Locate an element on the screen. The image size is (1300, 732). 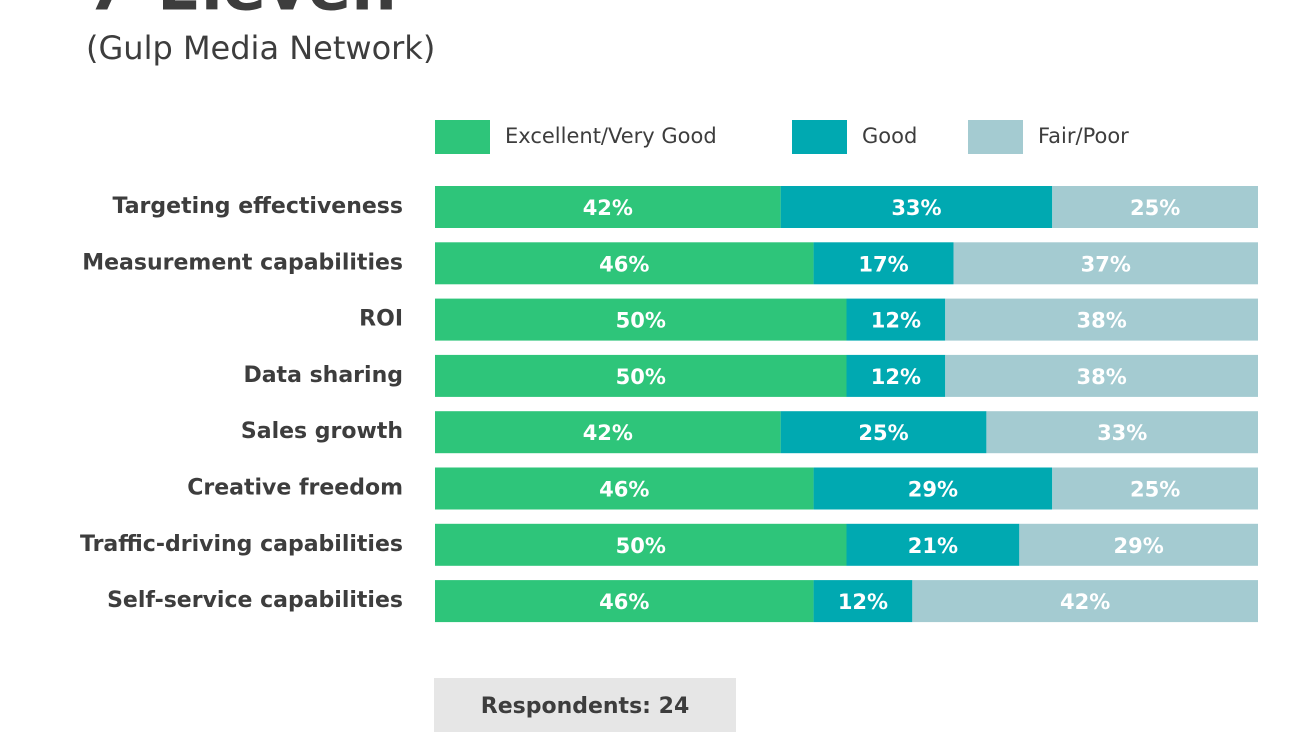
category-label: Sales growth is located at coordinates (322, 431).